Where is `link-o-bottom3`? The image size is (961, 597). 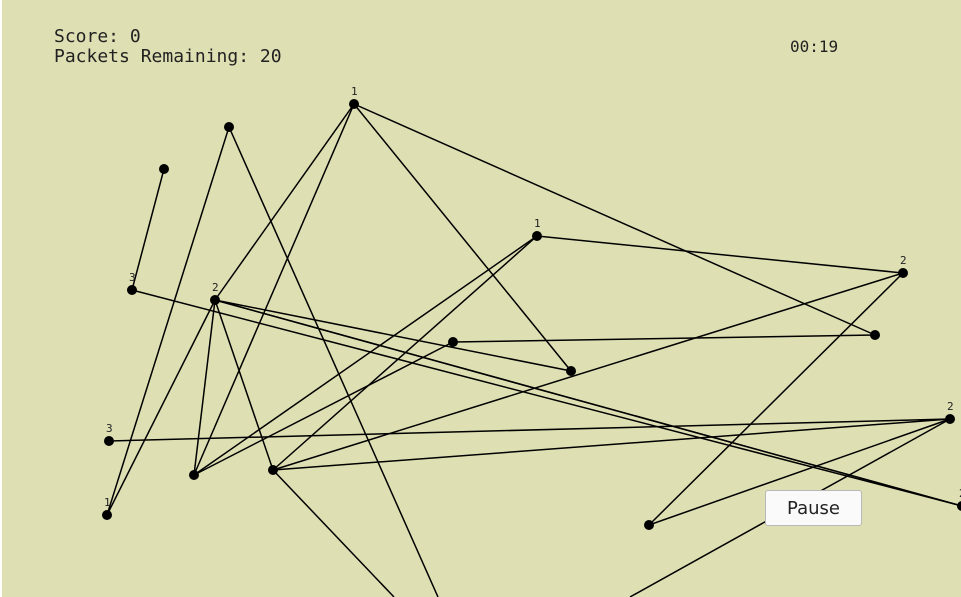 link-o-bottom3 is located at coordinates (333, 533).